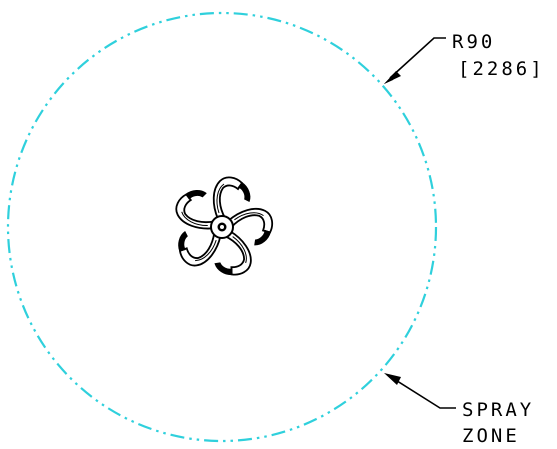 Image resolution: width=557 pixels, height=449 pixels. Describe the element at coordinates (491, 436) in the screenshot. I see `spray-zone-label-line2: ZONE` at that location.